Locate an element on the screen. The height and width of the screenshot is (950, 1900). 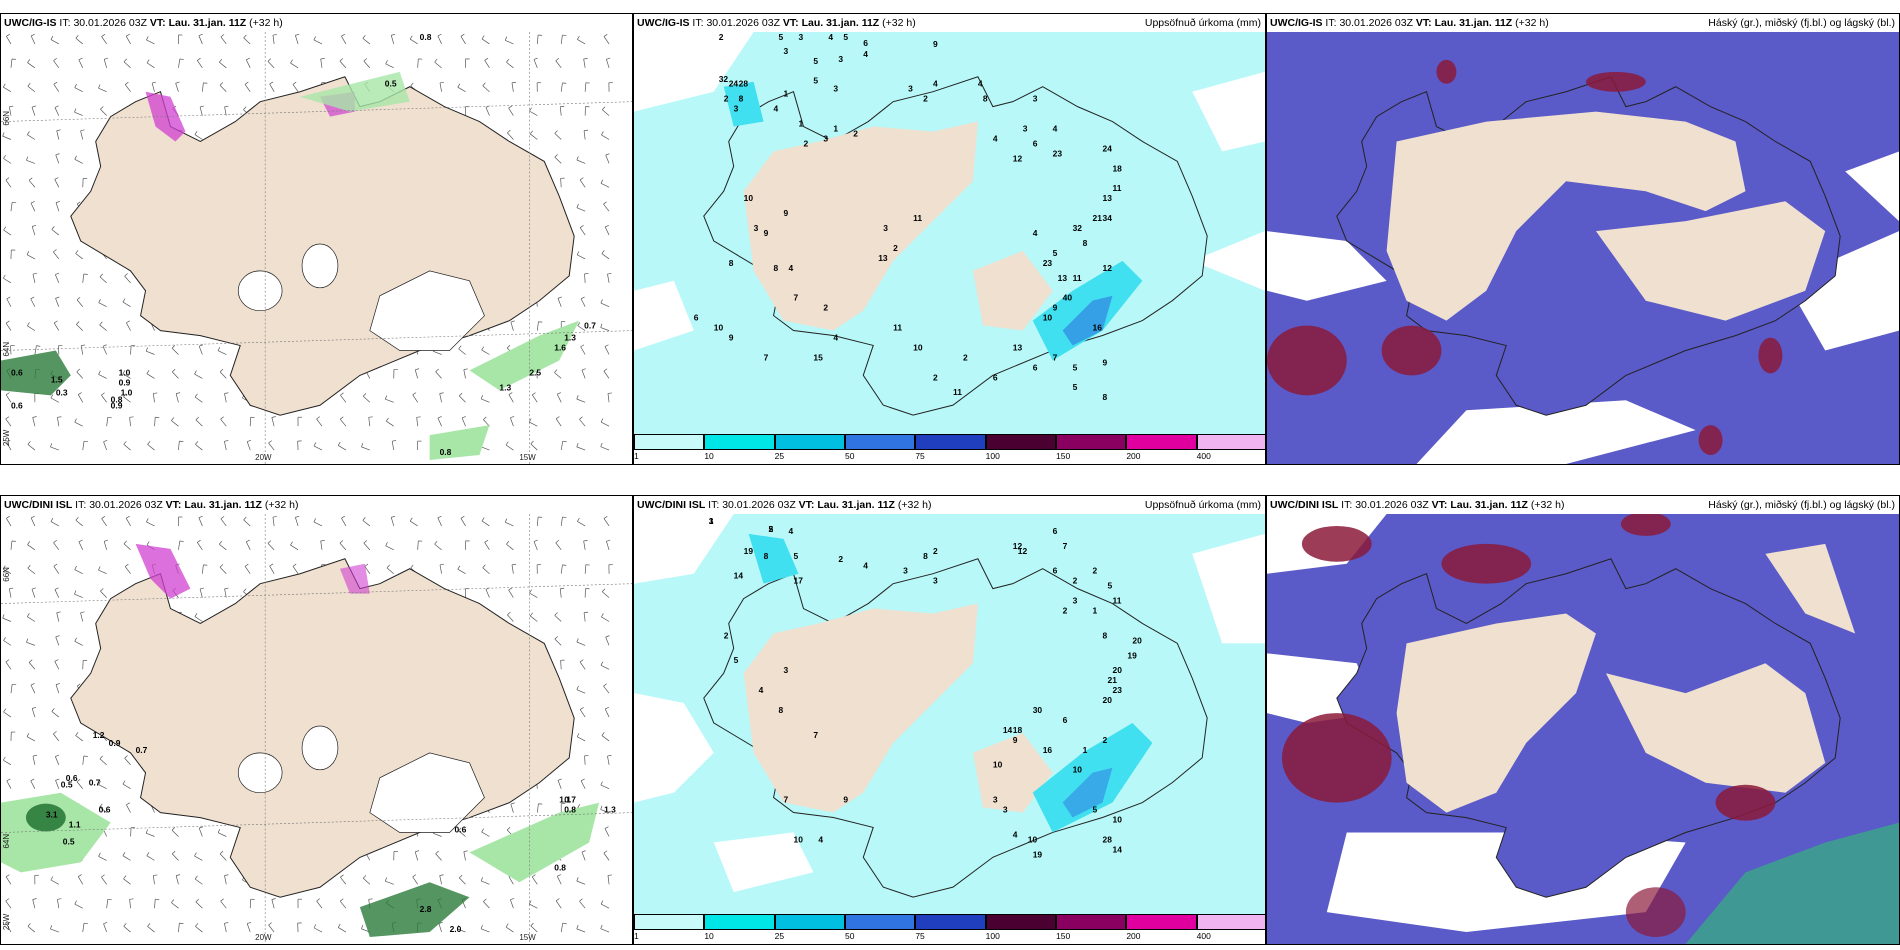
map-value-label: 21 is located at coordinates (1112, 680).